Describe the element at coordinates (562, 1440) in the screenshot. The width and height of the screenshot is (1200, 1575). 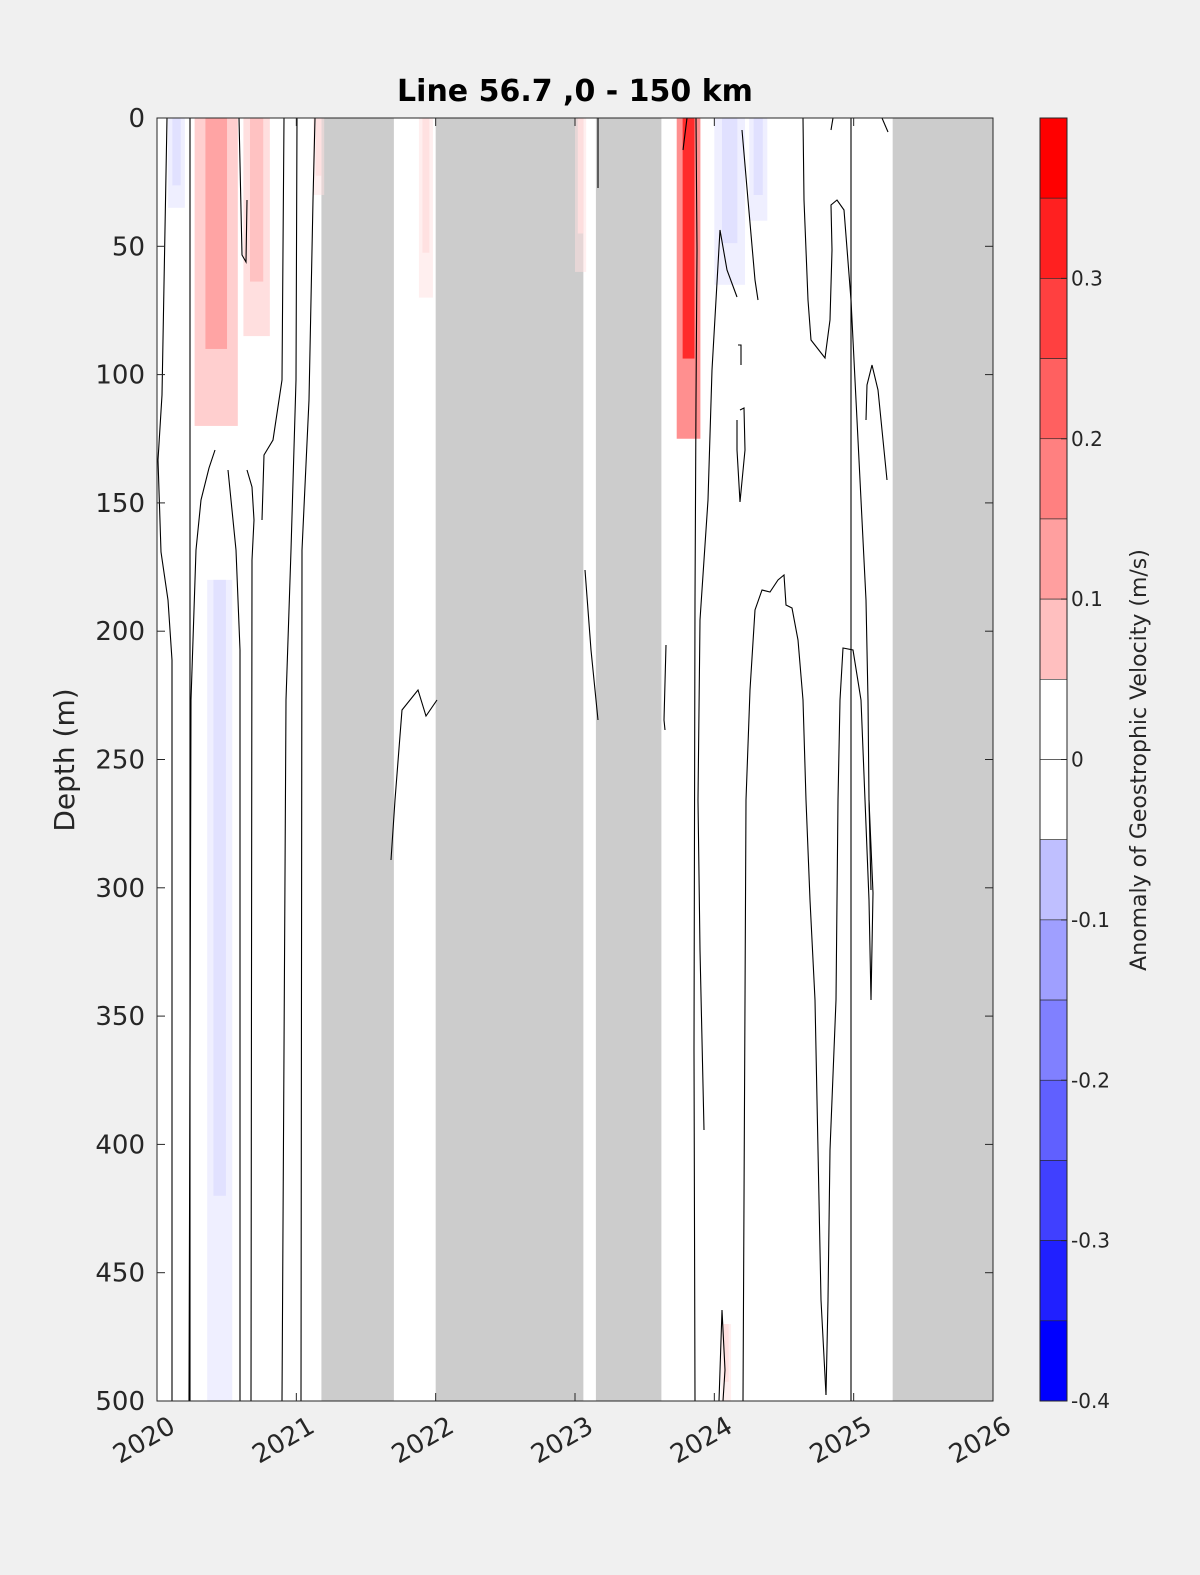
I see `x-tick-label: 2023` at that location.